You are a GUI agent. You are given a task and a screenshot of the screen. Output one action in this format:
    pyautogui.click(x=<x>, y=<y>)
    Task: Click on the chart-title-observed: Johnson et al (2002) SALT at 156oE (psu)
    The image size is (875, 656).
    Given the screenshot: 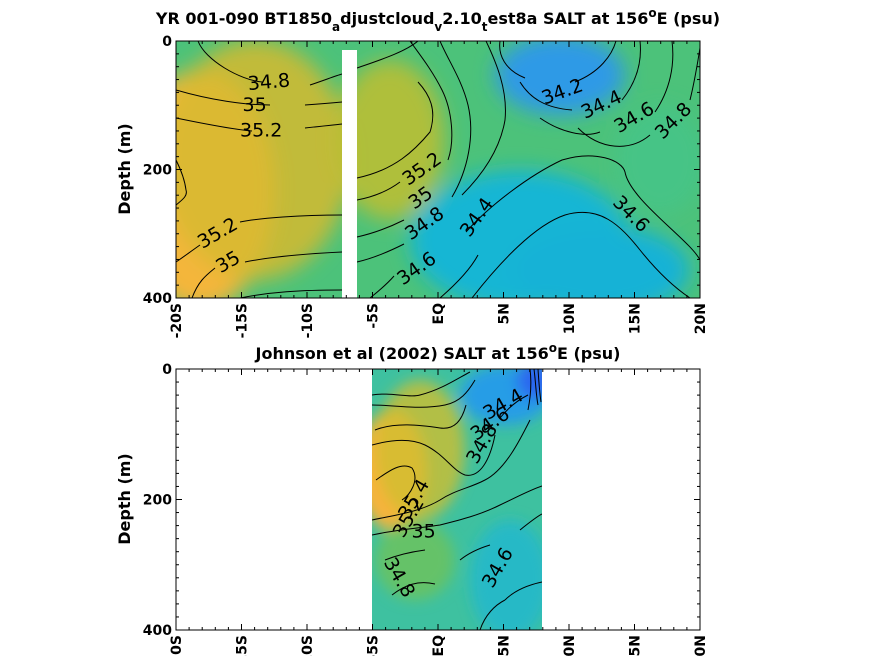 What is the action you would take?
    pyautogui.click(x=438, y=352)
    